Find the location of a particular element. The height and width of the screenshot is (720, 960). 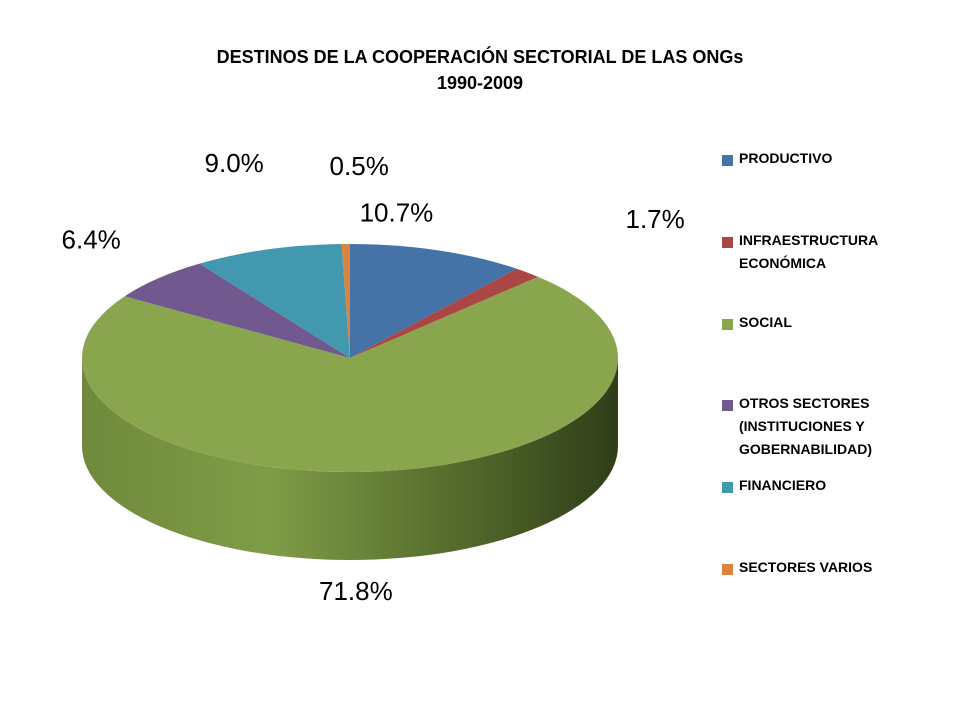

legend-label-social: SOCIAL is located at coordinates (765, 322).